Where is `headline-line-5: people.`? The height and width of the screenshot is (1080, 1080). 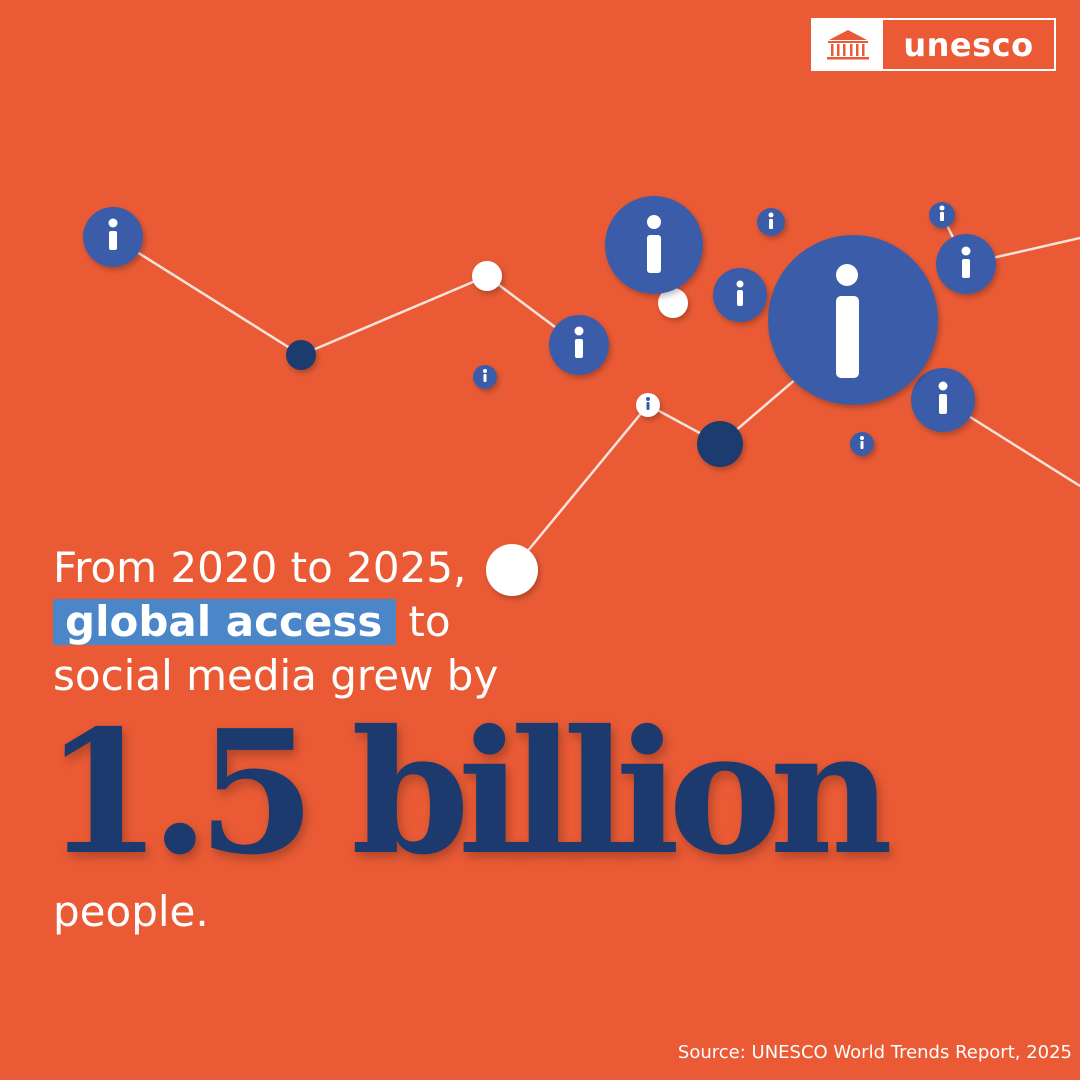
headline-line-5: people. is located at coordinates (131, 911).